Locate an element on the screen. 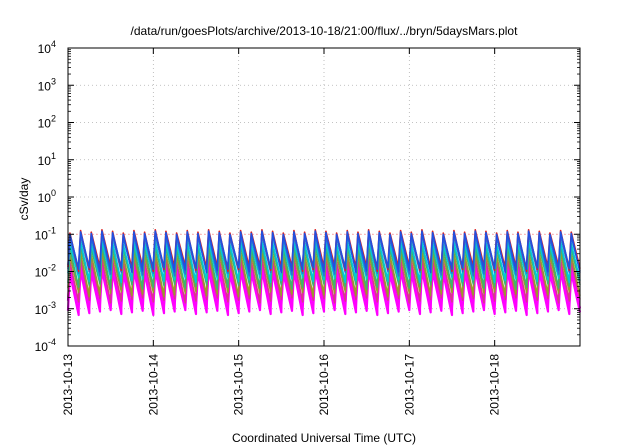 This screenshot has height=448, width=640. x-tick-label: 2013-10-18 is located at coordinates (495, 385).